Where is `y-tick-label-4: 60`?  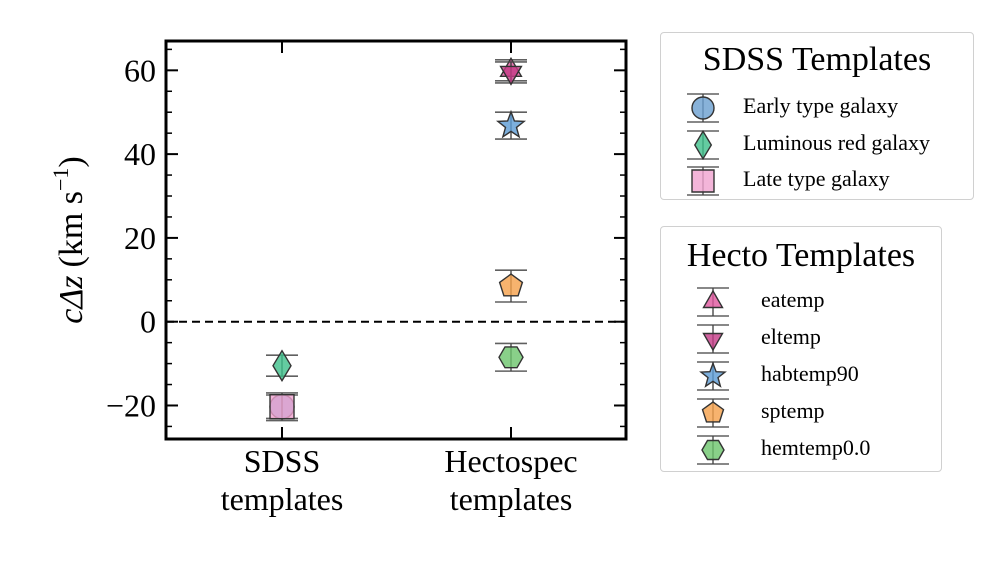 y-tick-label-4: 60 is located at coordinates (140, 70).